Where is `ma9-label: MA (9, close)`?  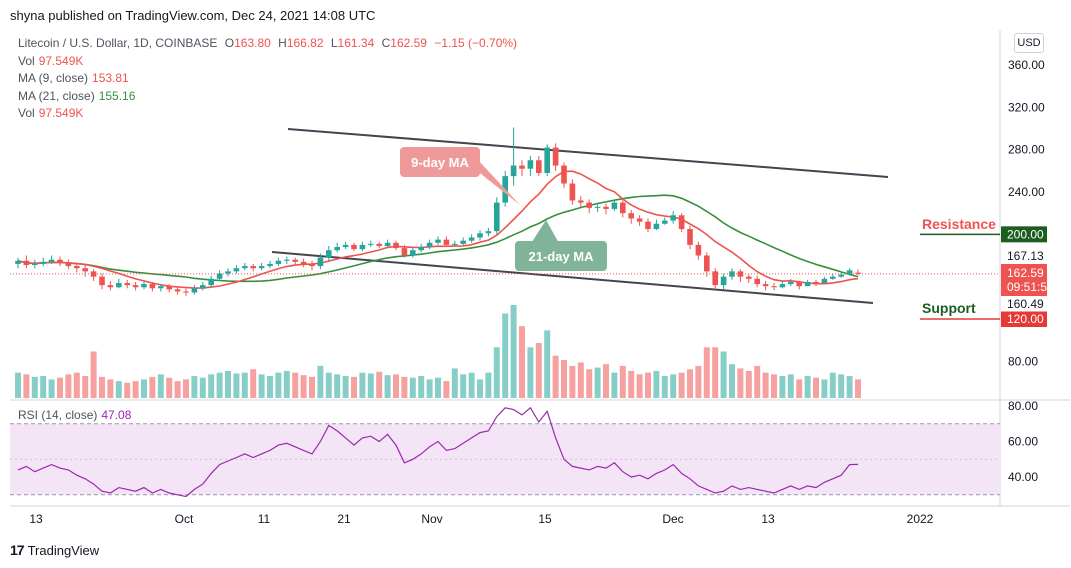
ma9-label: MA (9, close) is located at coordinates (53, 78).